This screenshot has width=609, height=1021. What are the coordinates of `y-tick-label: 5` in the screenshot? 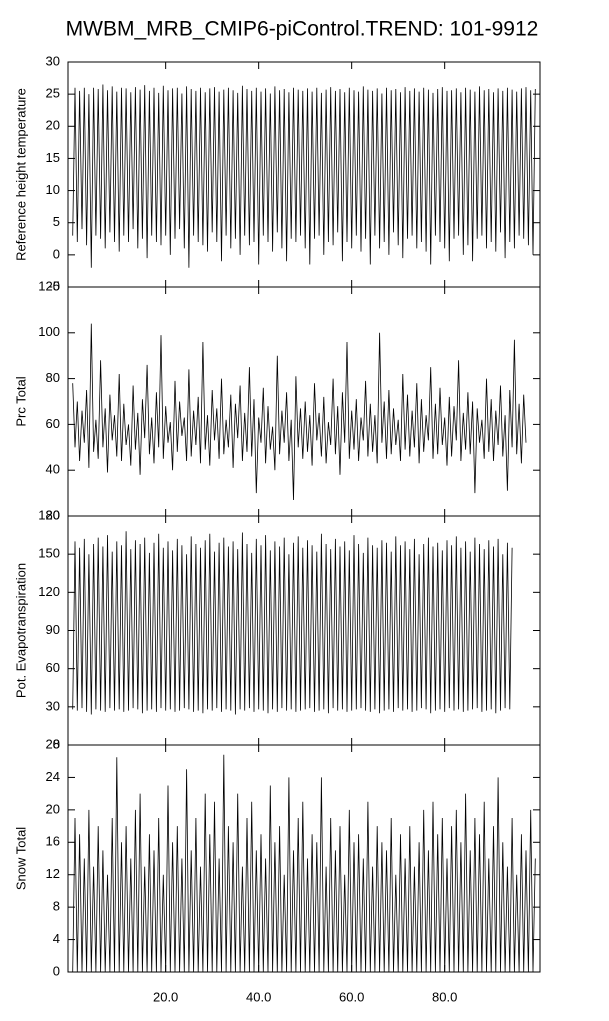 It's located at (56, 221).